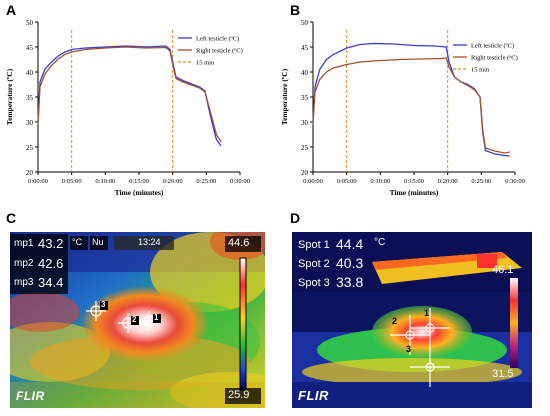 This screenshot has width=550, height=416. Describe the element at coordinates (51, 282) in the screenshot. I see `readout-c-value-3: 34.4` at that location.